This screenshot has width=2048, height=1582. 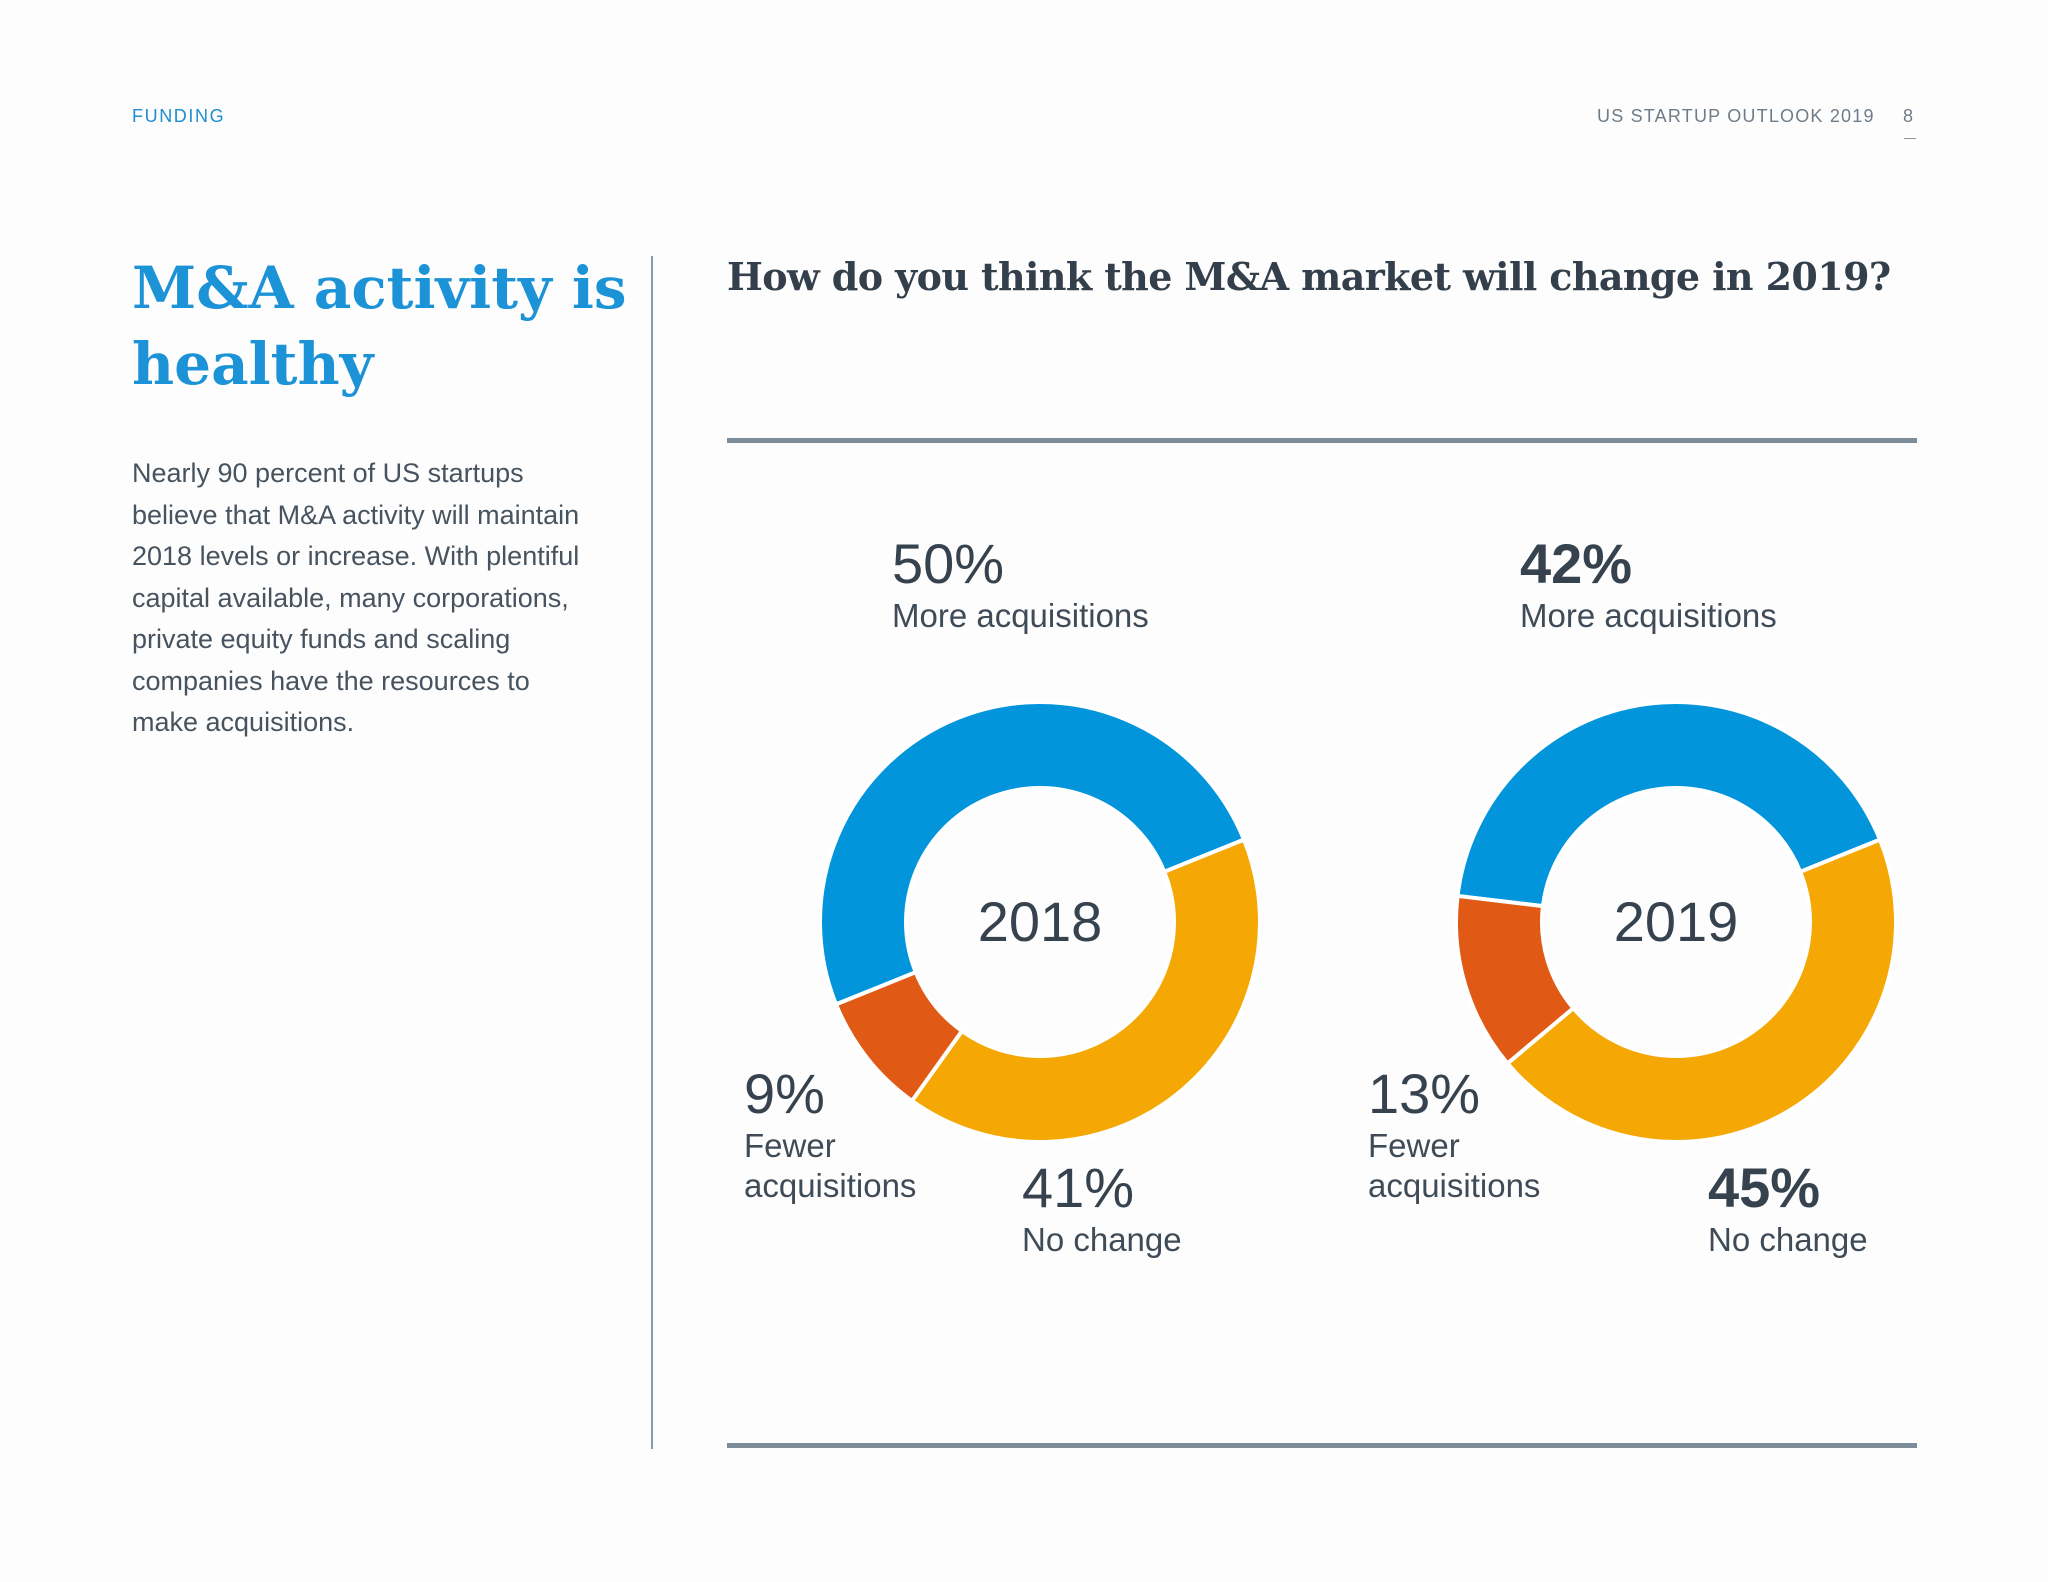 What do you see at coordinates (784, 1093) in the screenshot?
I see `value-2018-fewer: 9%` at bounding box center [784, 1093].